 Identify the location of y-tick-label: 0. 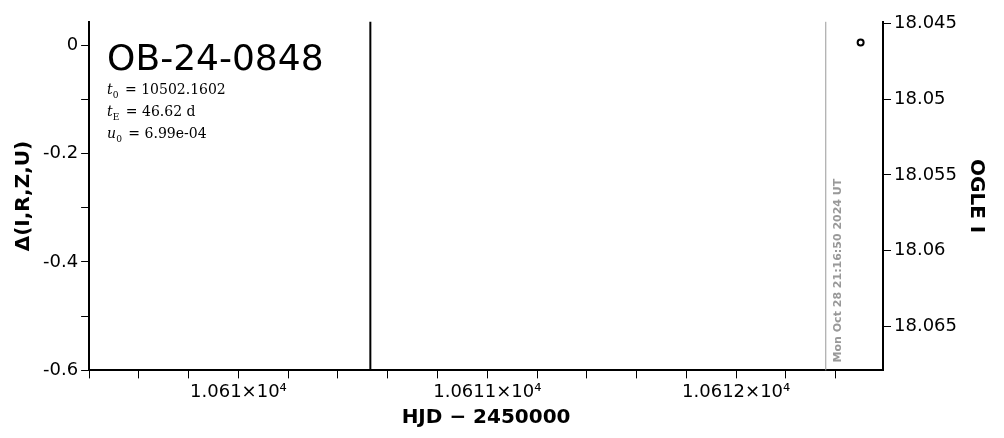
(72, 43).